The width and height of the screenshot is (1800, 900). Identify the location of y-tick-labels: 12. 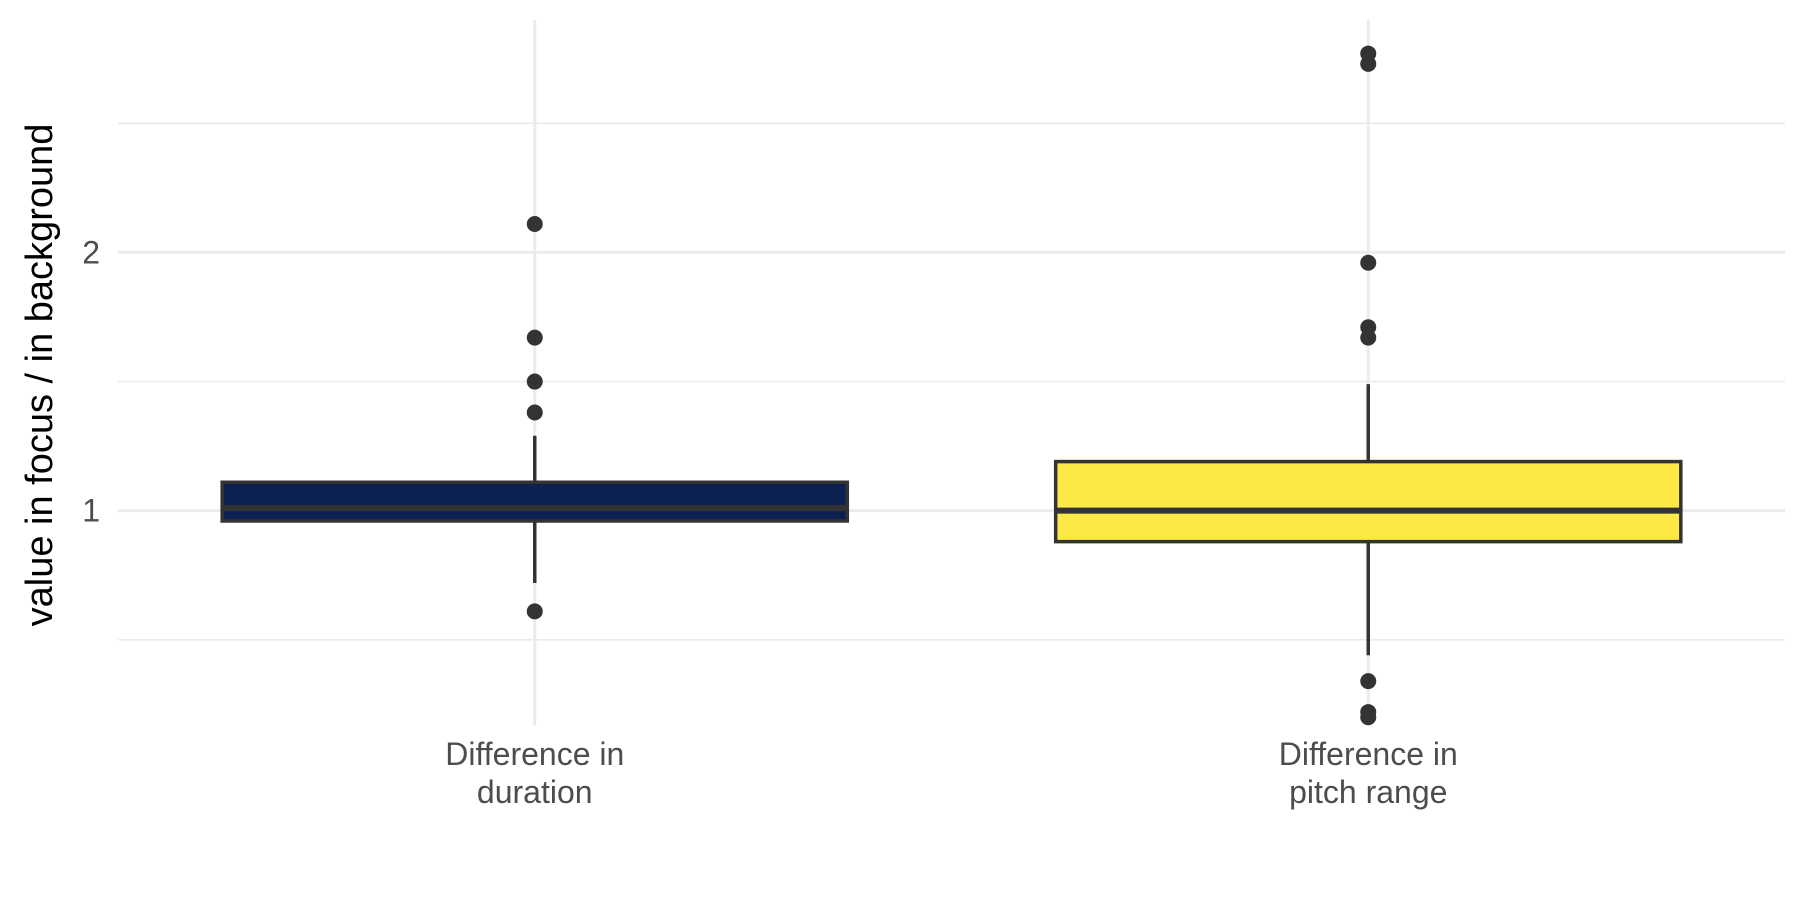
(91, 381).